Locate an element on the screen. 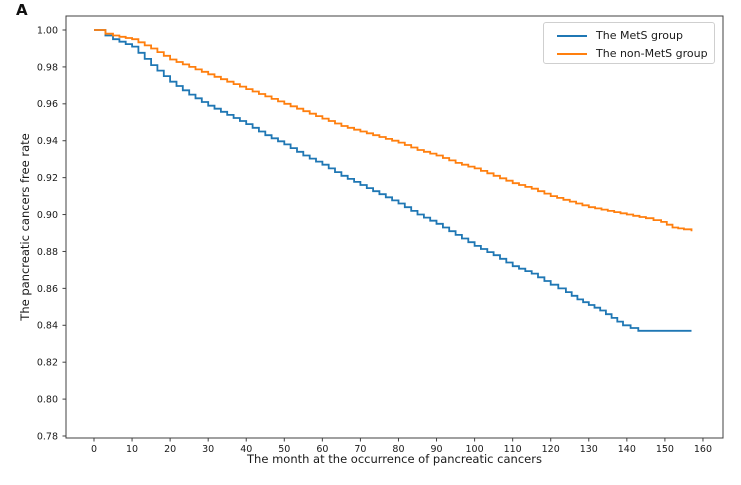  legend-label-mets: The MetS group is located at coordinates (639, 35).